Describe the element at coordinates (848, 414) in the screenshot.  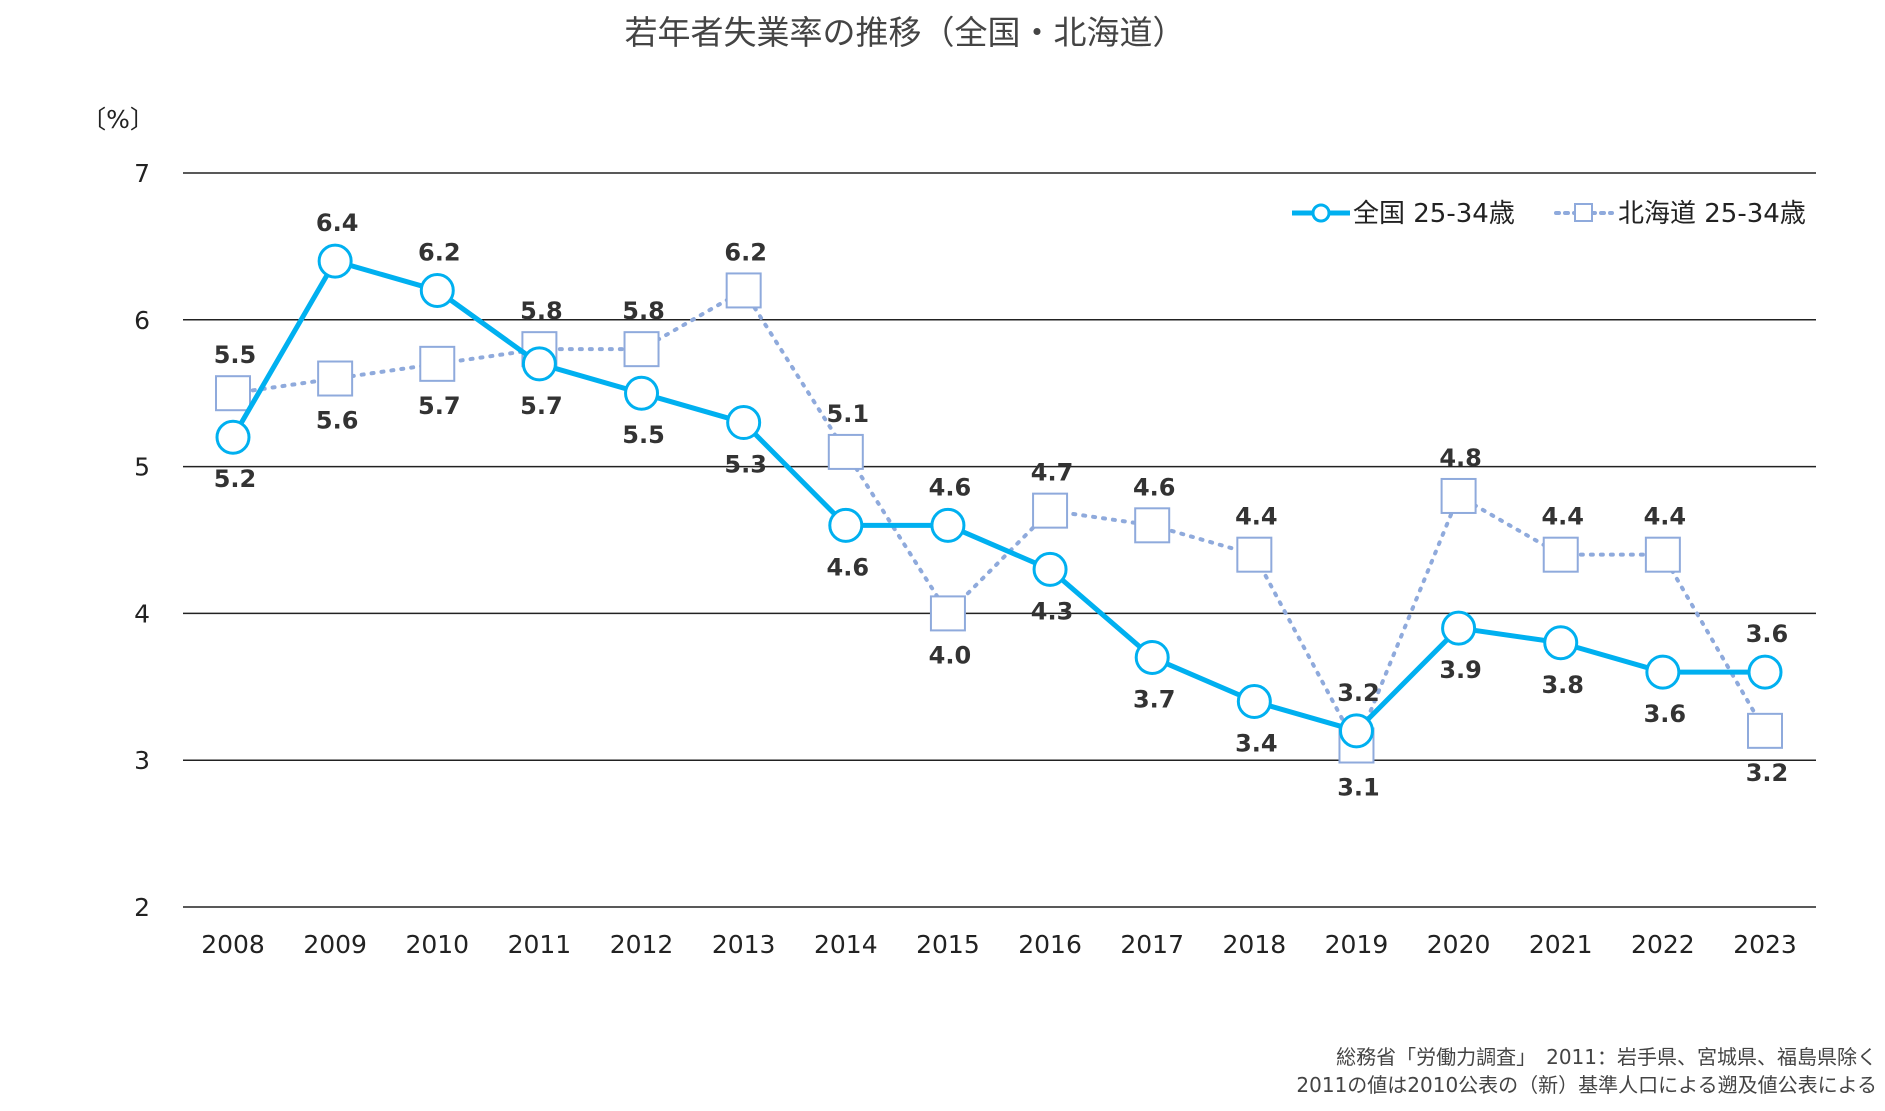
I see `hokkaido-data-label: 5.1` at that location.